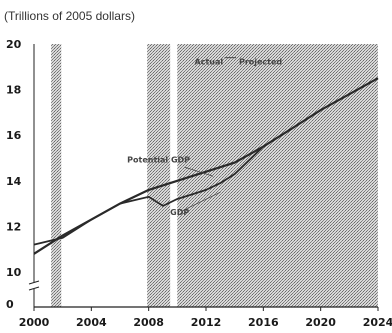  I want to click on y-axis-ticks: 0 10 12 14 16 18 20, so click(14, 174).